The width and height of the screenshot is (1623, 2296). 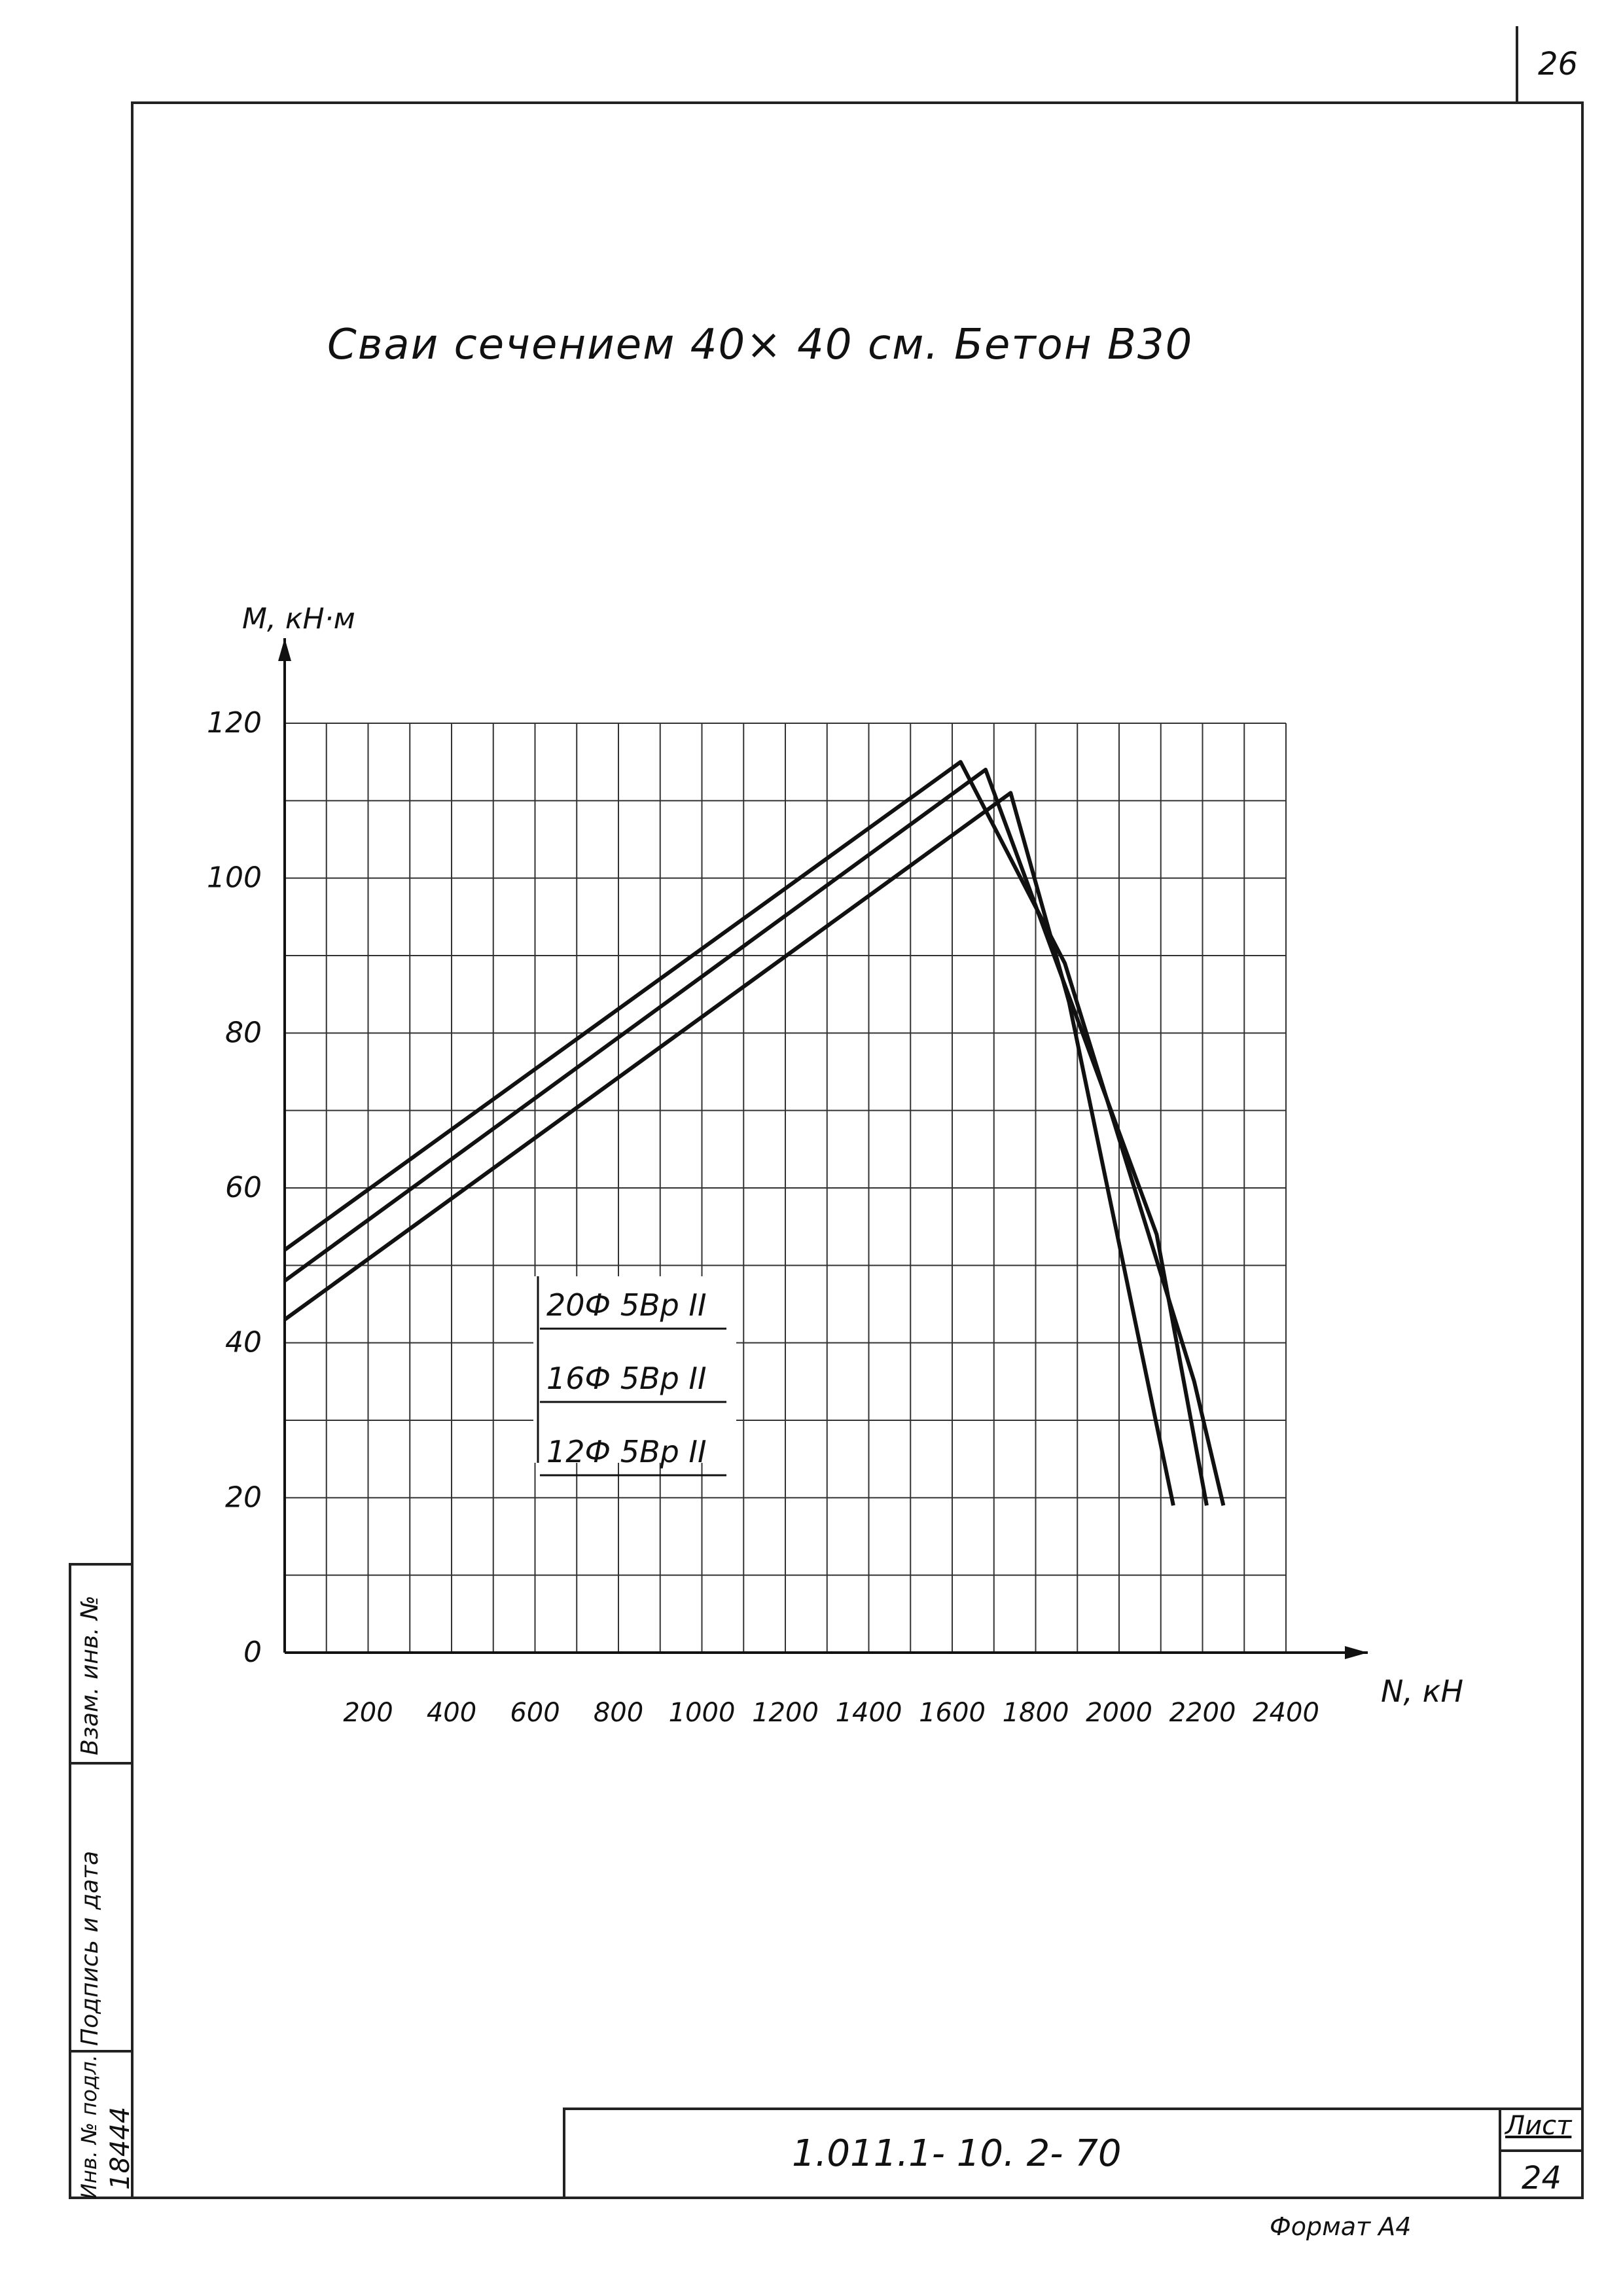 What do you see at coordinates (626, 1378) in the screenshot?
I see `legend-entry: 16Ф 5Вр II` at bounding box center [626, 1378].